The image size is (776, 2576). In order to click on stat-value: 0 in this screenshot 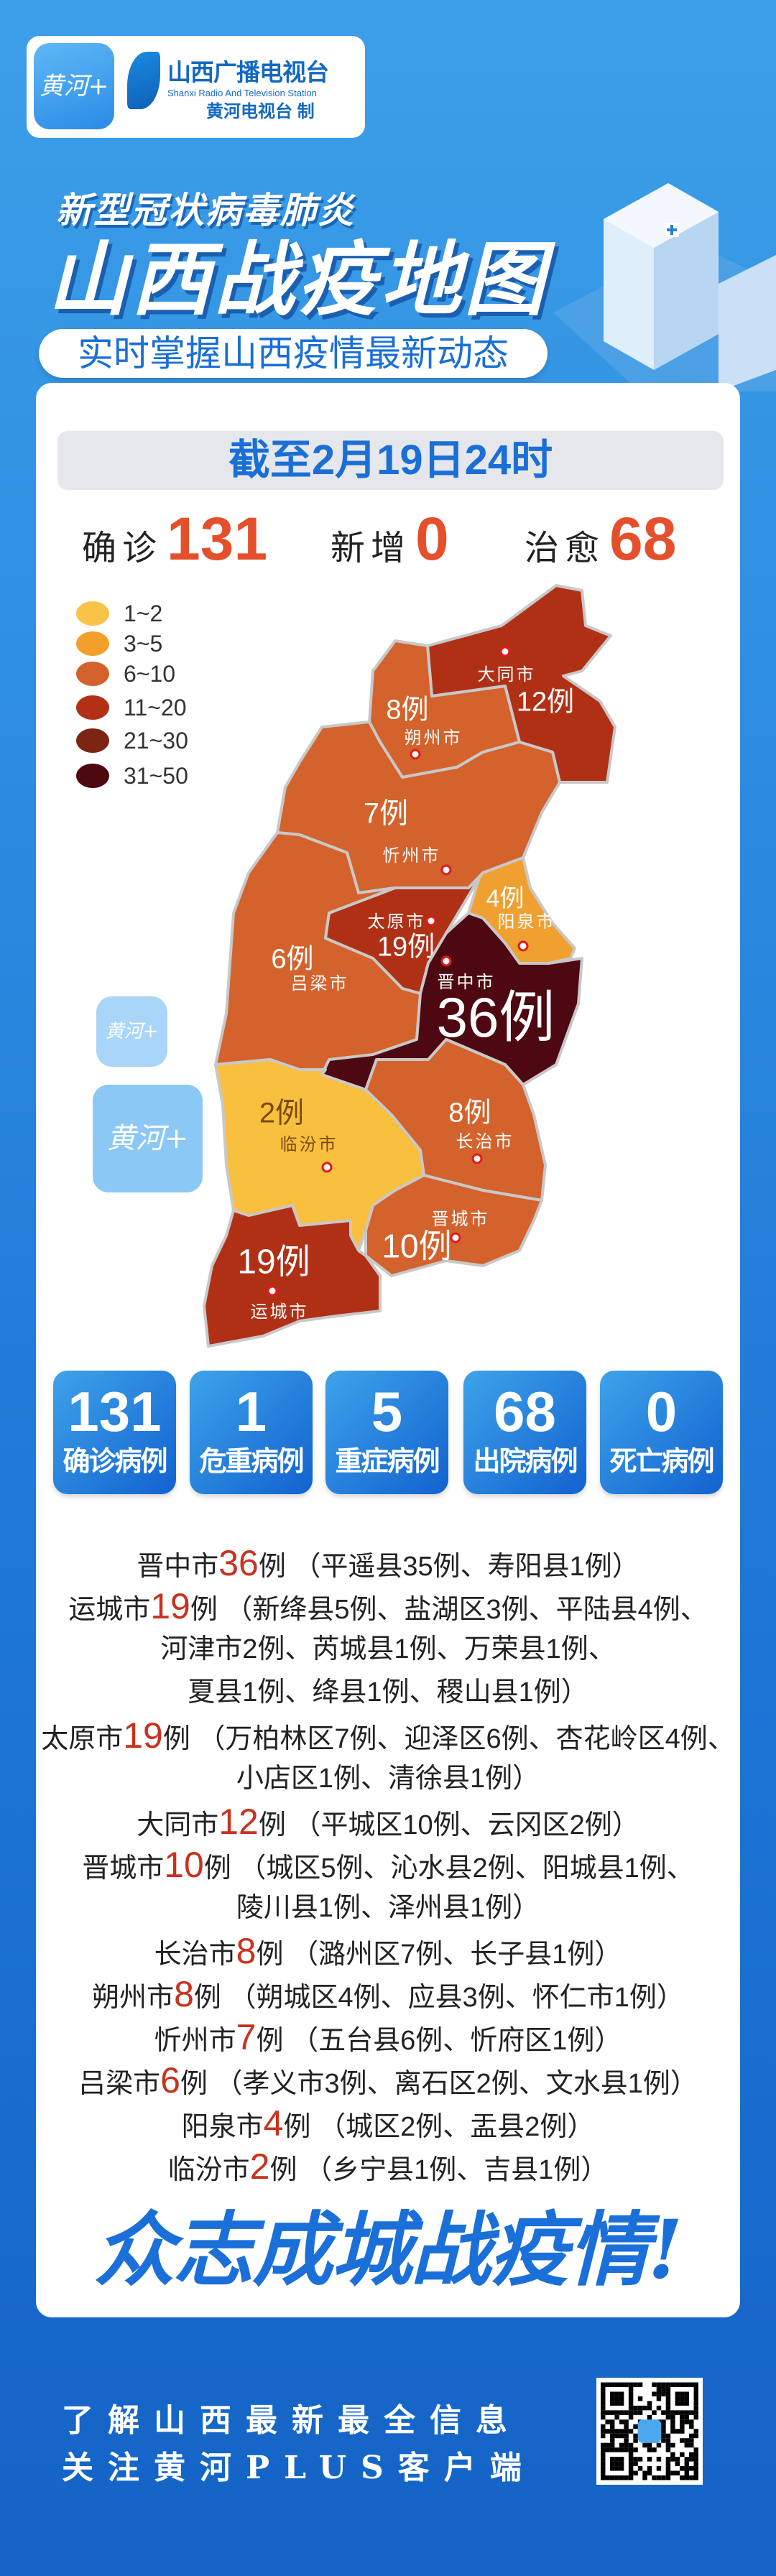, I will do `click(661, 1411)`.